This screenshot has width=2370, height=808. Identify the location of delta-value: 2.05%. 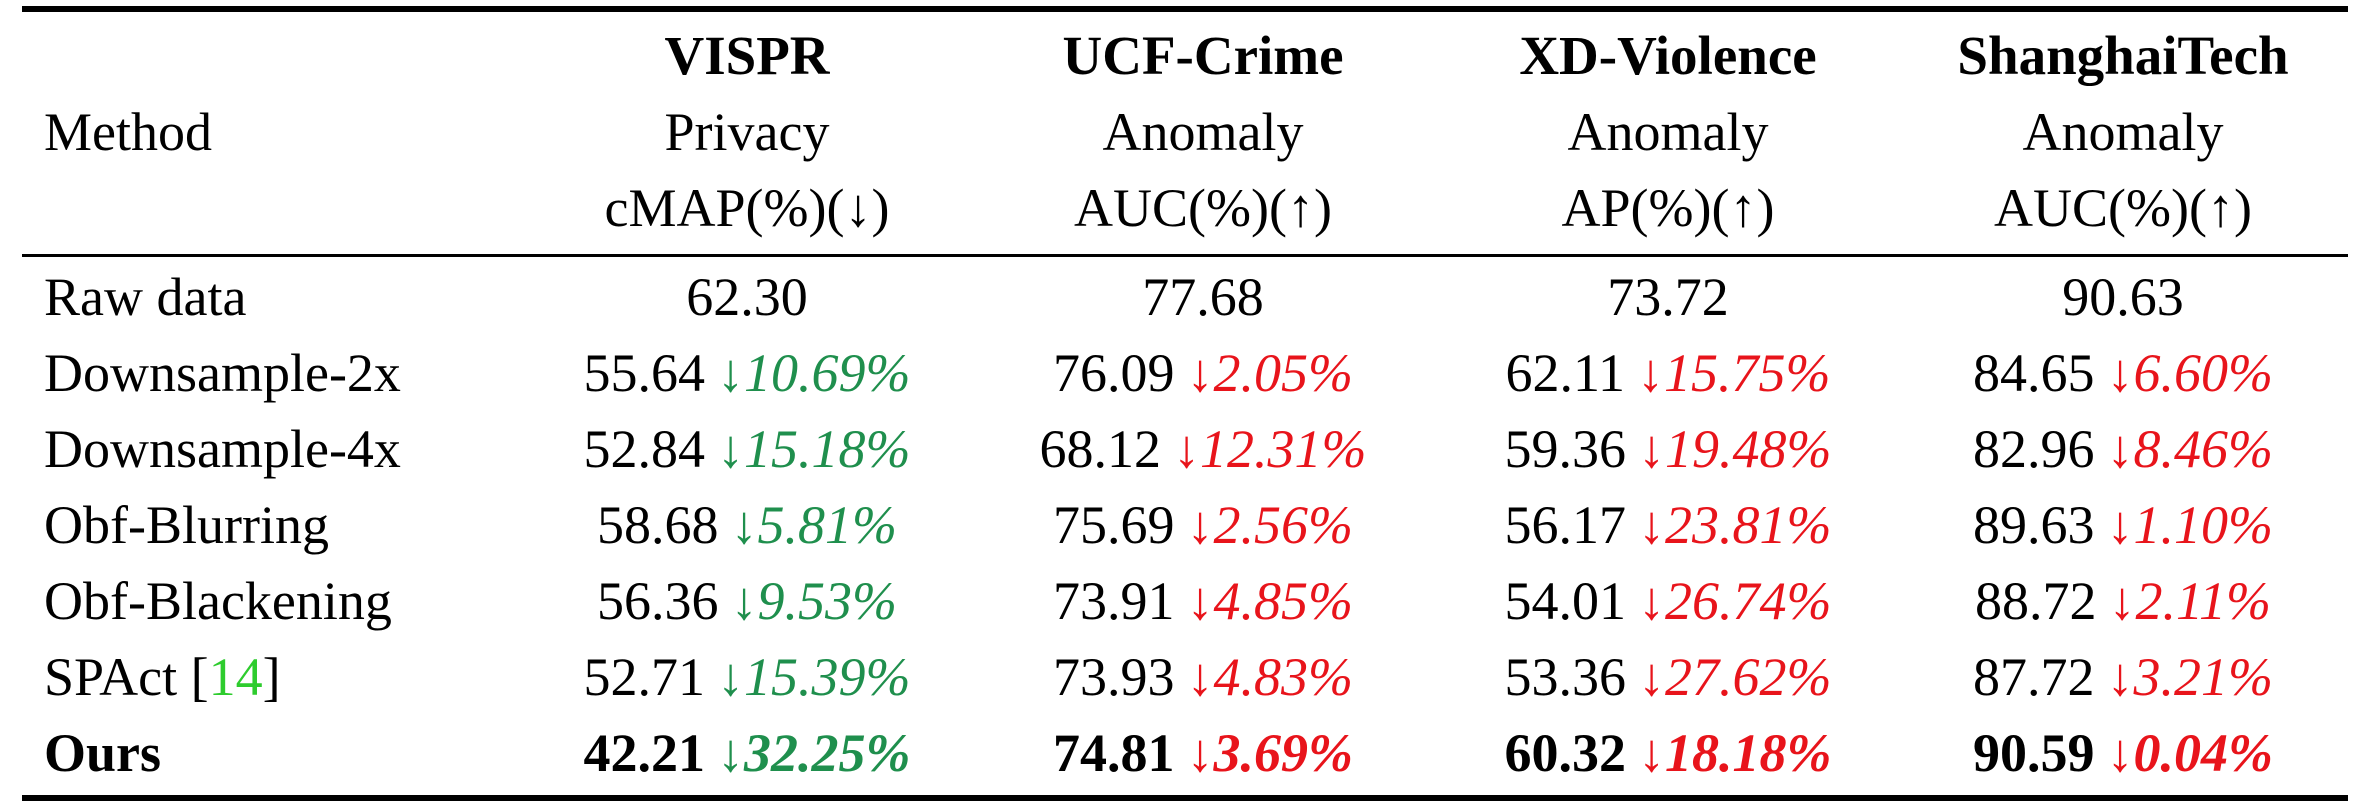
(1283, 373).